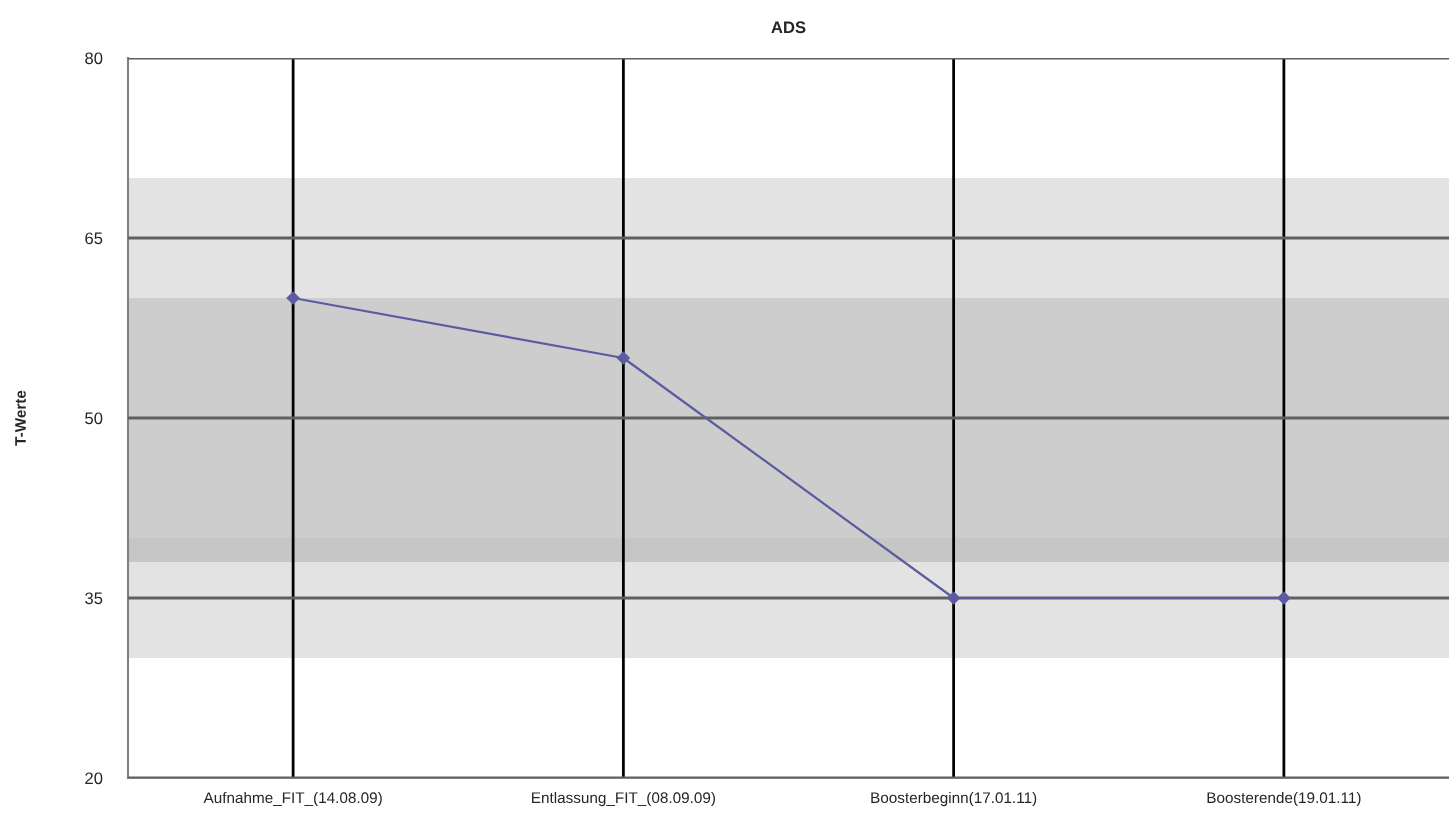  I want to click on y-tick-label: 80, so click(94, 58).